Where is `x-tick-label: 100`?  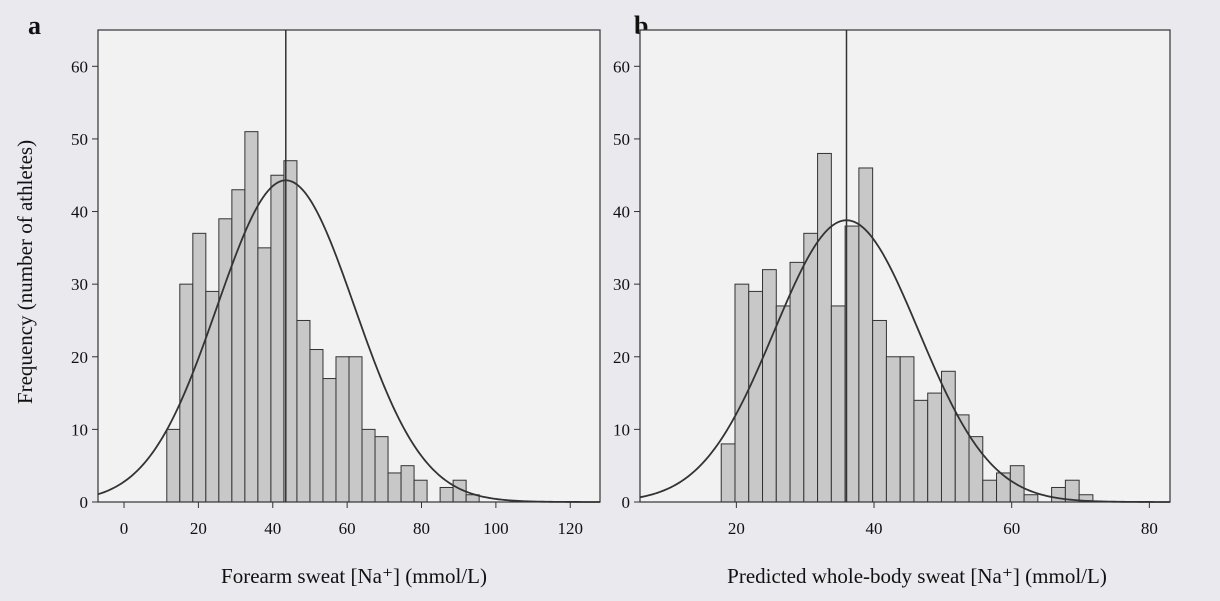 x-tick-label: 100 is located at coordinates (496, 528).